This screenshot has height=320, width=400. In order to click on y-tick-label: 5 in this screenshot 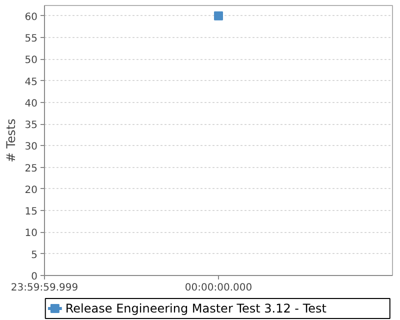, I will do `click(34, 255)`.